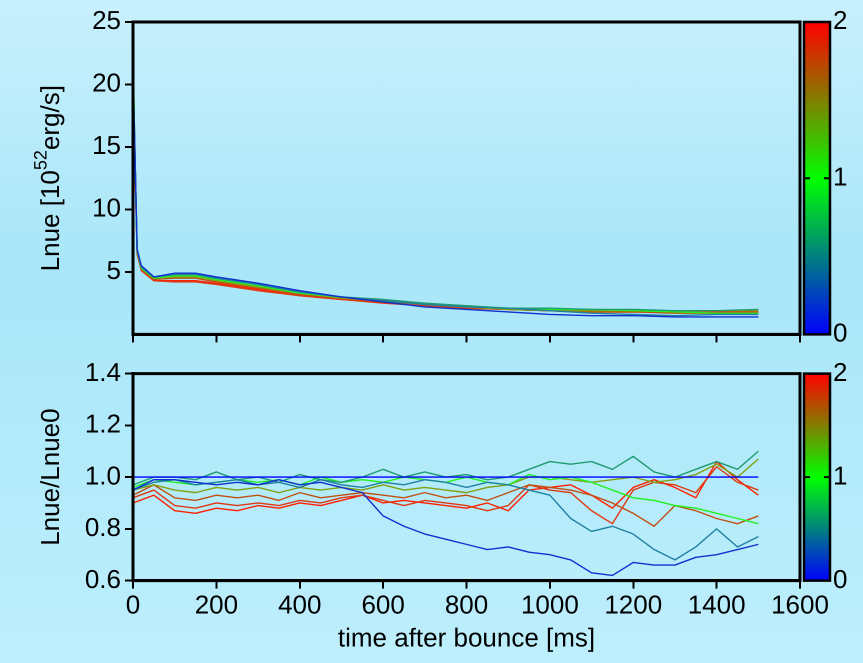  I want to click on y-tick-label: 0.8, so click(102, 527).